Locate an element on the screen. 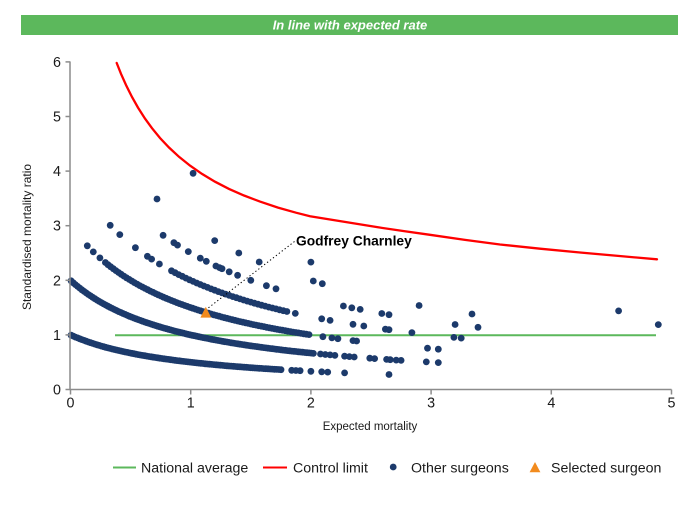  svg-text: 6 is located at coordinates (57, 63).